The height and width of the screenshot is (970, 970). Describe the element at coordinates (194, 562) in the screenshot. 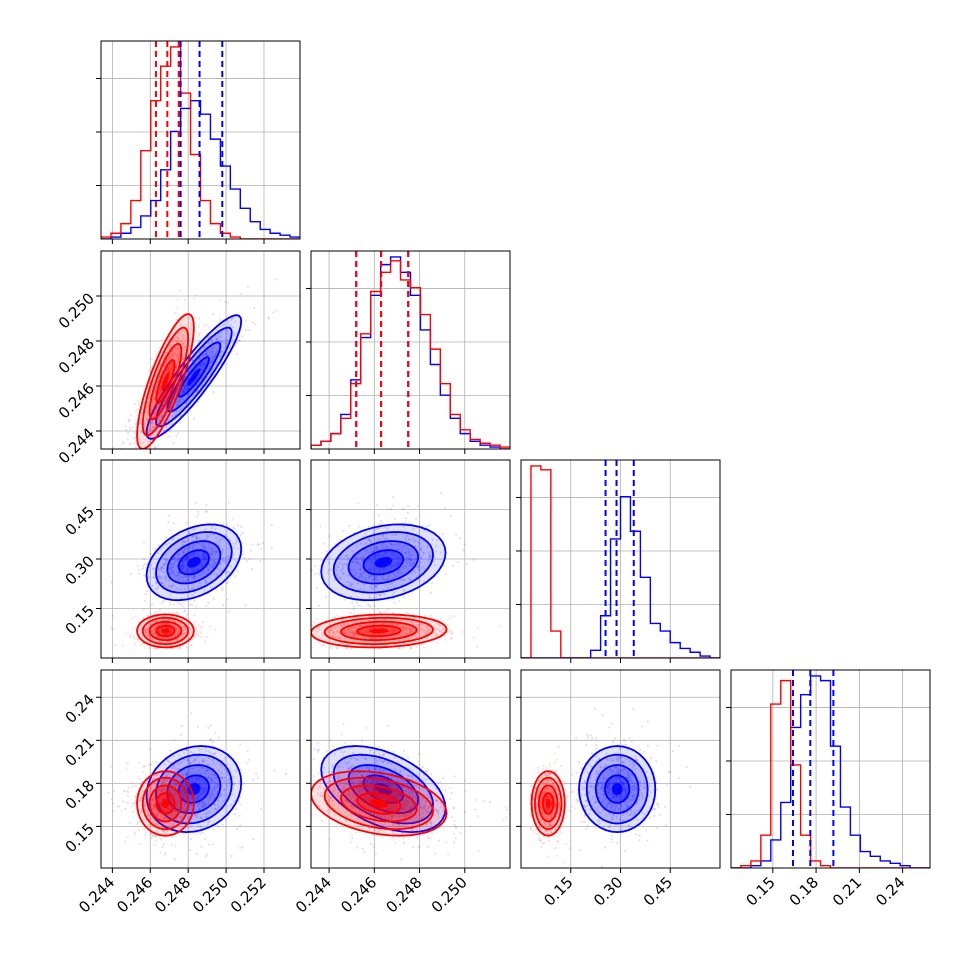

I see `density-peak` at that location.